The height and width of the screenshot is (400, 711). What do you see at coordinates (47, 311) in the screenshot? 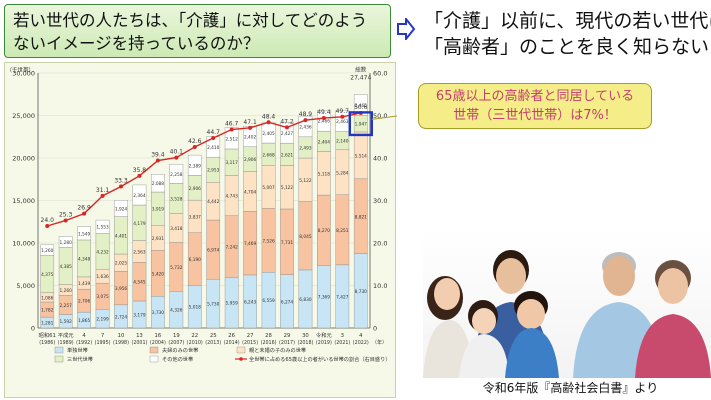
I see `bar-value-label: 1,782` at bounding box center [47, 311].